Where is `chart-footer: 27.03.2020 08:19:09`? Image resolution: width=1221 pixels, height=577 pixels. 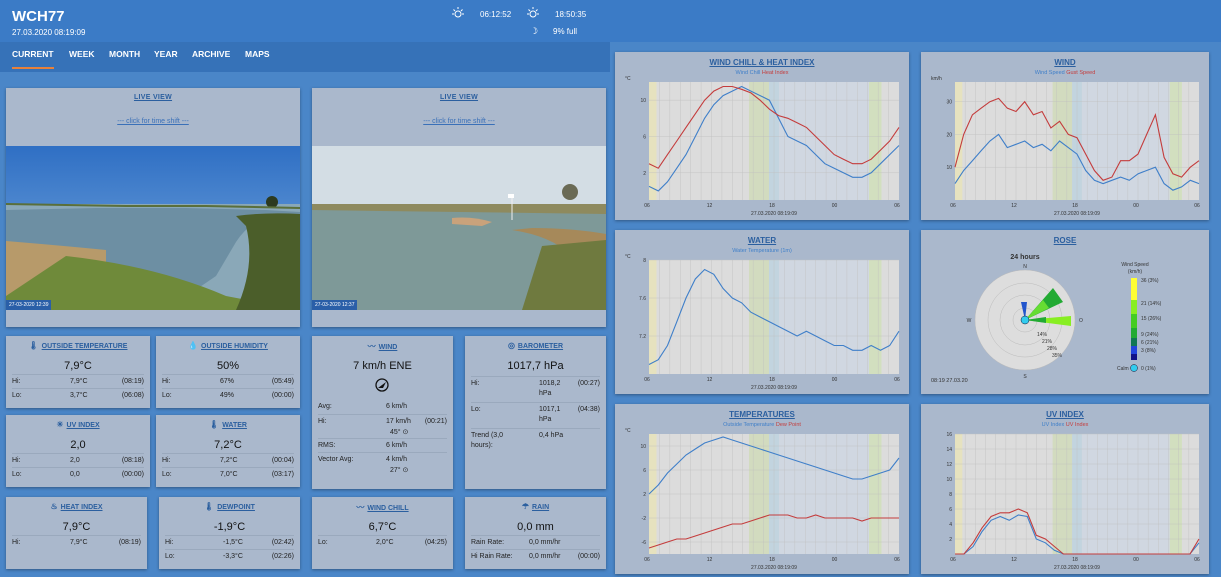 chart-footer: 27.03.2020 08:19:09 is located at coordinates (774, 214).